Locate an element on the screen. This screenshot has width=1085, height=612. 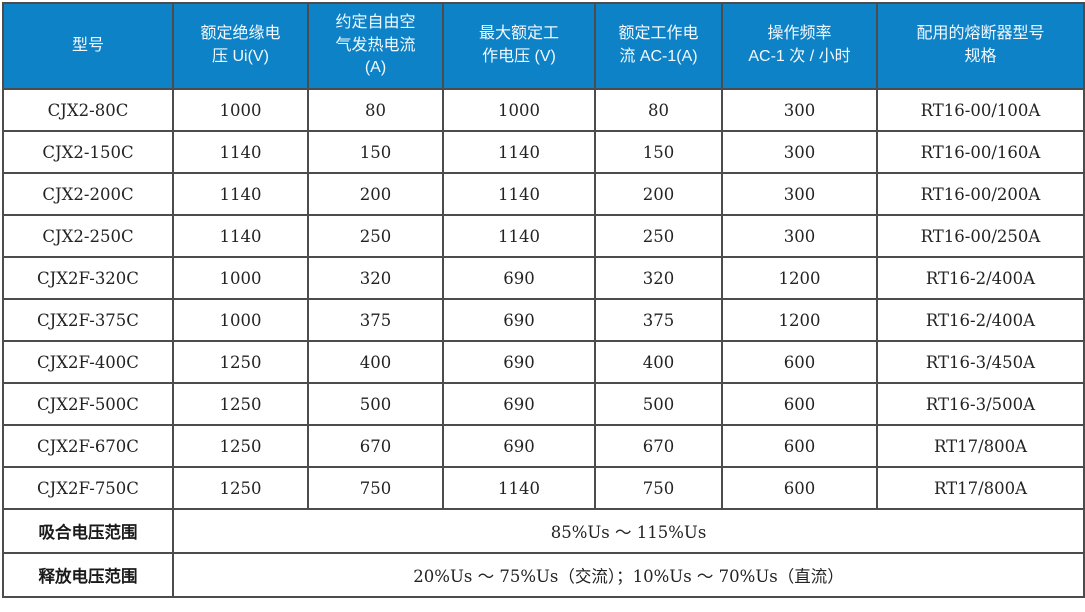
header-line: 气发热电流 is located at coordinates (375, 45).